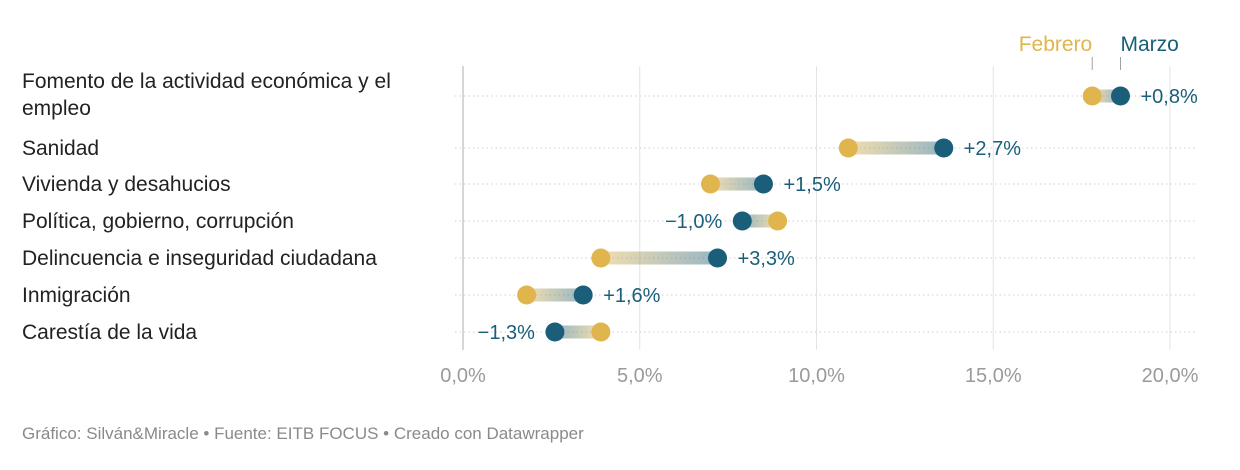 The image size is (1240, 470). Describe the element at coordinates (76, 295) in the screenshot. I see `category-label-5: Inmigración` at that location.